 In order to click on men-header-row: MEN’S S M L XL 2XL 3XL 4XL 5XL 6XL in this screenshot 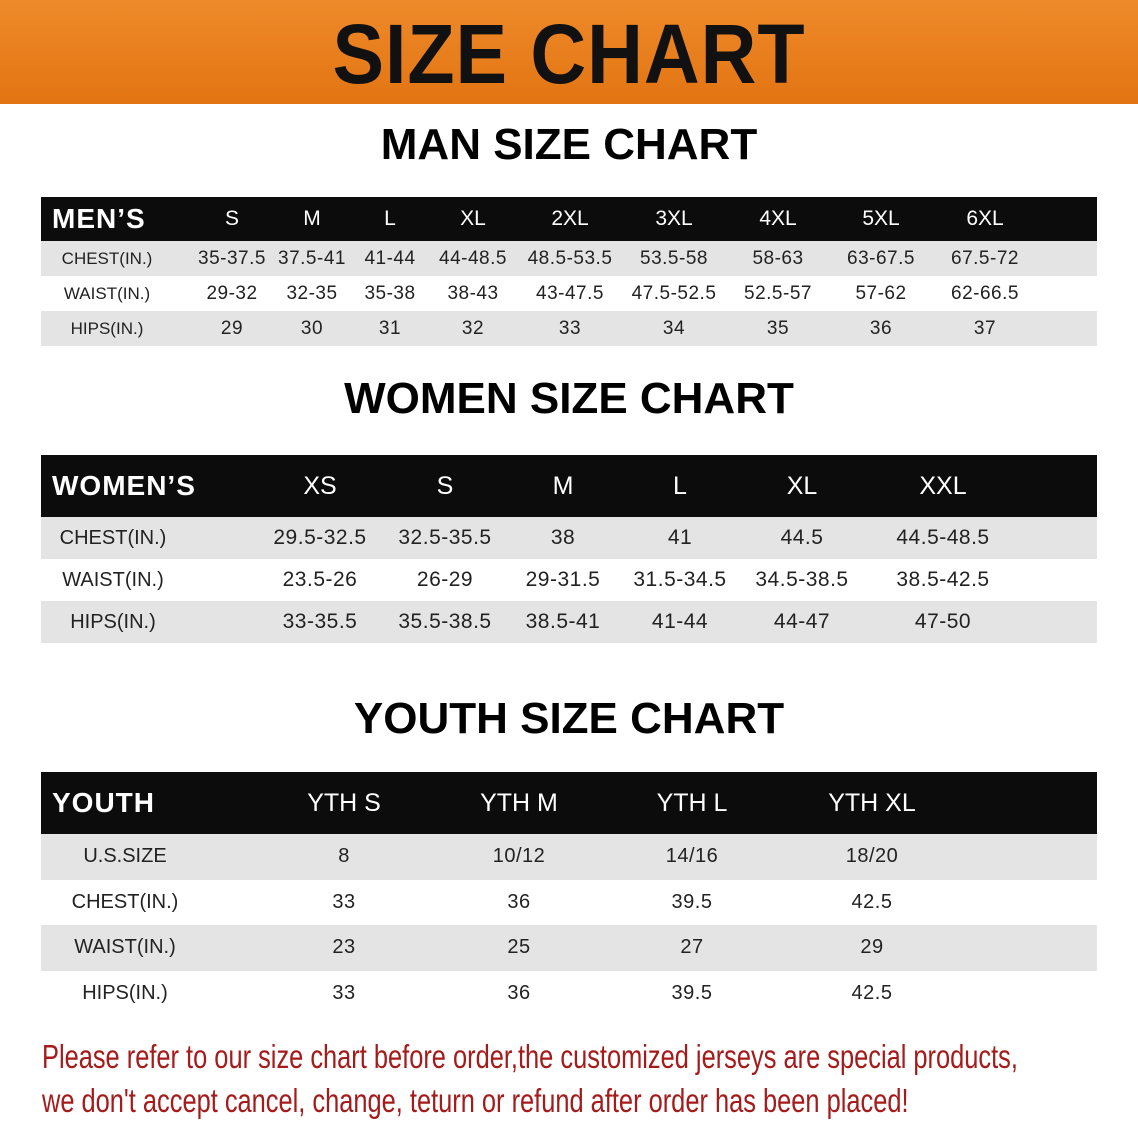, I will do `click(569, 219)`.